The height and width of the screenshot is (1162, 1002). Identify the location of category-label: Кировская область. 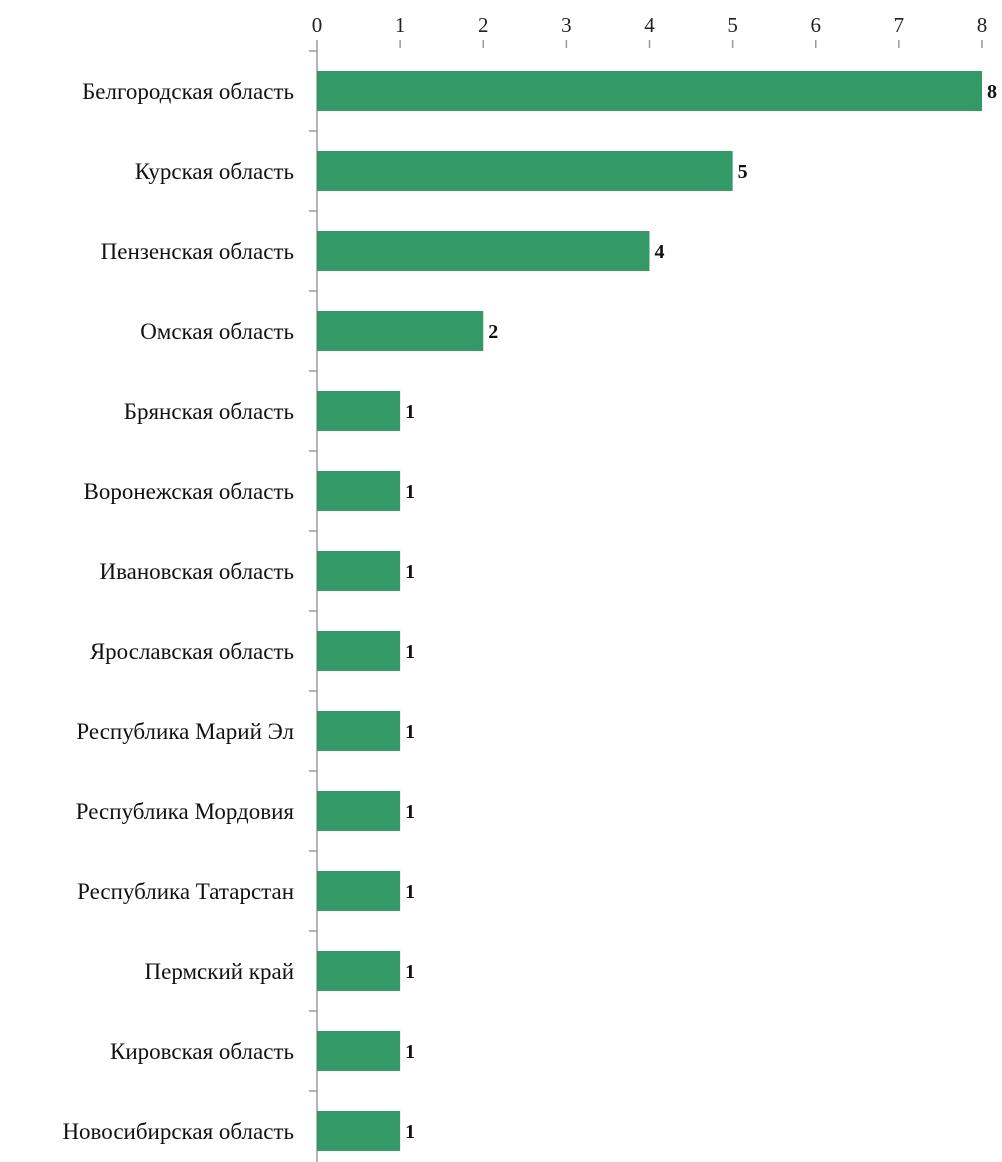
(202, 1051).